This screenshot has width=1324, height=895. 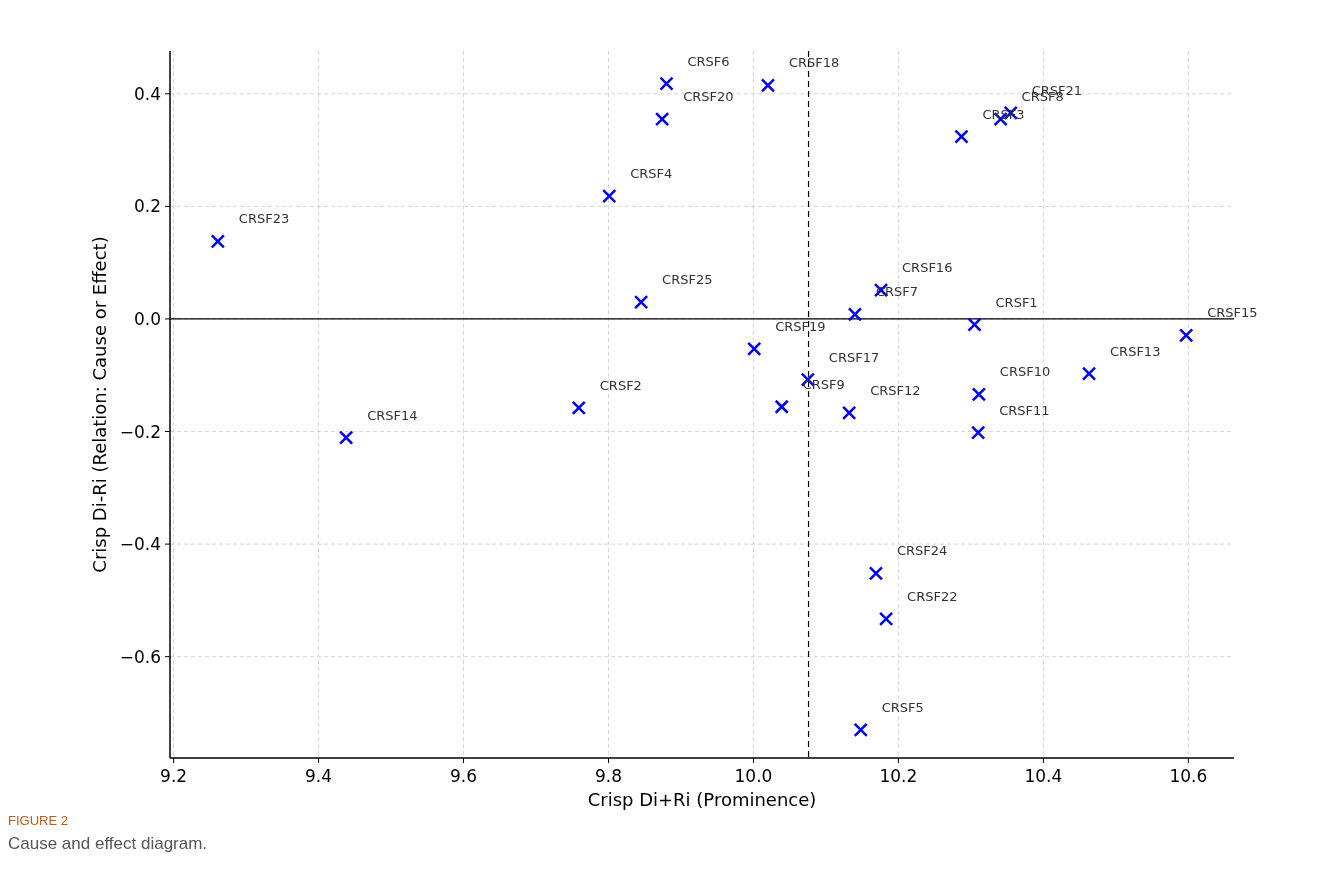 I want to click on y-tick-label: −0.2, so click(x=140, y=431).